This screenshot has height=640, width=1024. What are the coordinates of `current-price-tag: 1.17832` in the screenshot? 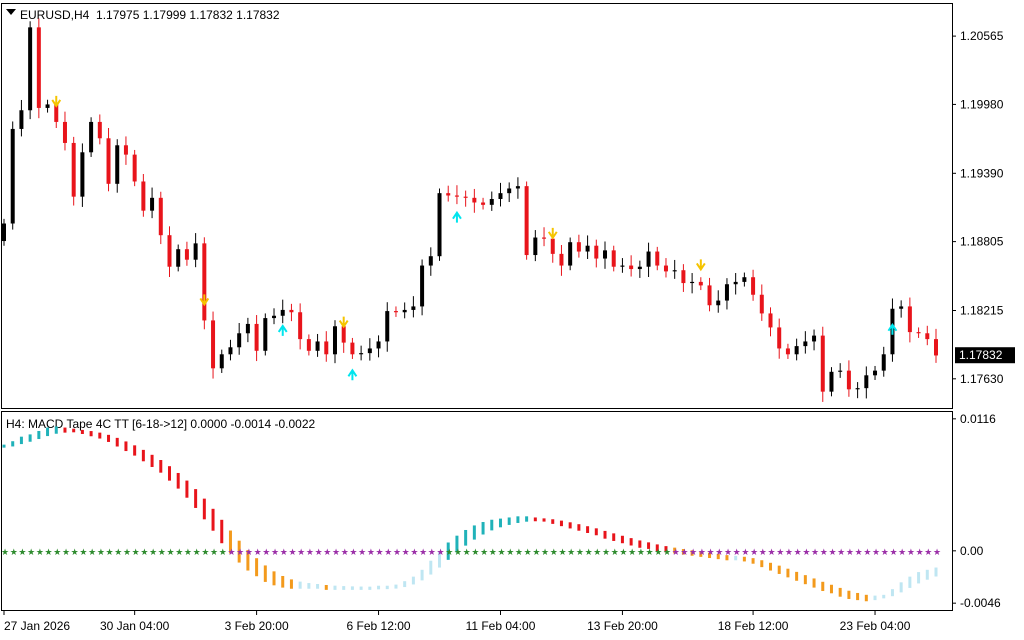 It's located at (985, 355).